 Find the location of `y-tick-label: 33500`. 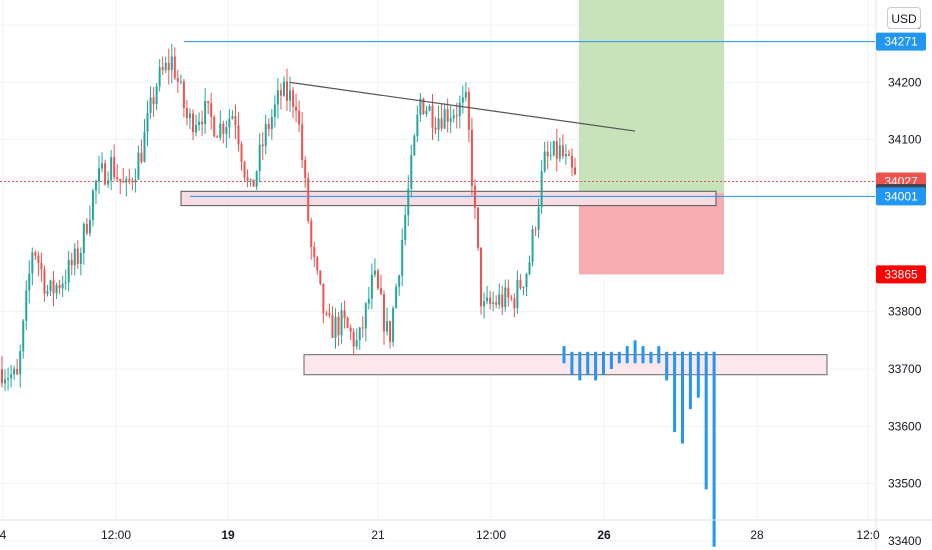

y-tick-label: 33500 is located at coordinates (905, 484).